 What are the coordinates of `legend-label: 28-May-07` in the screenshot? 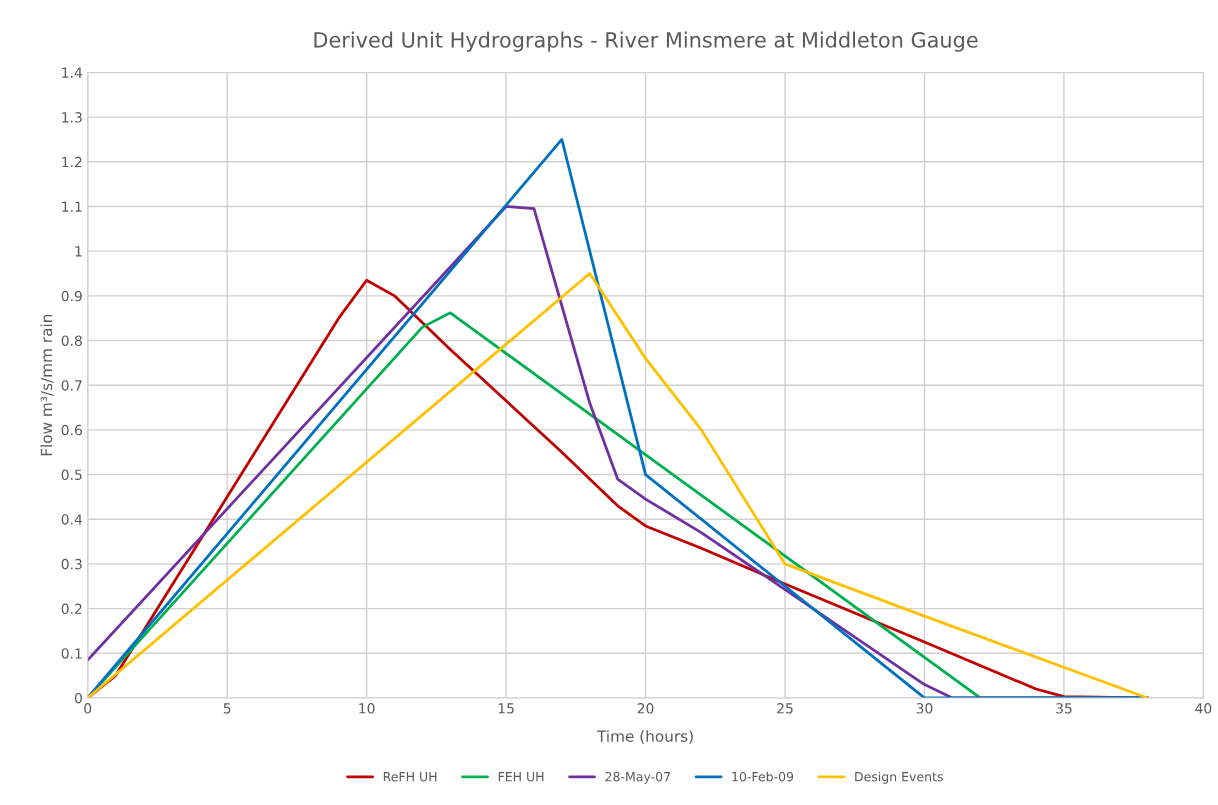 It's located at (637, 777).